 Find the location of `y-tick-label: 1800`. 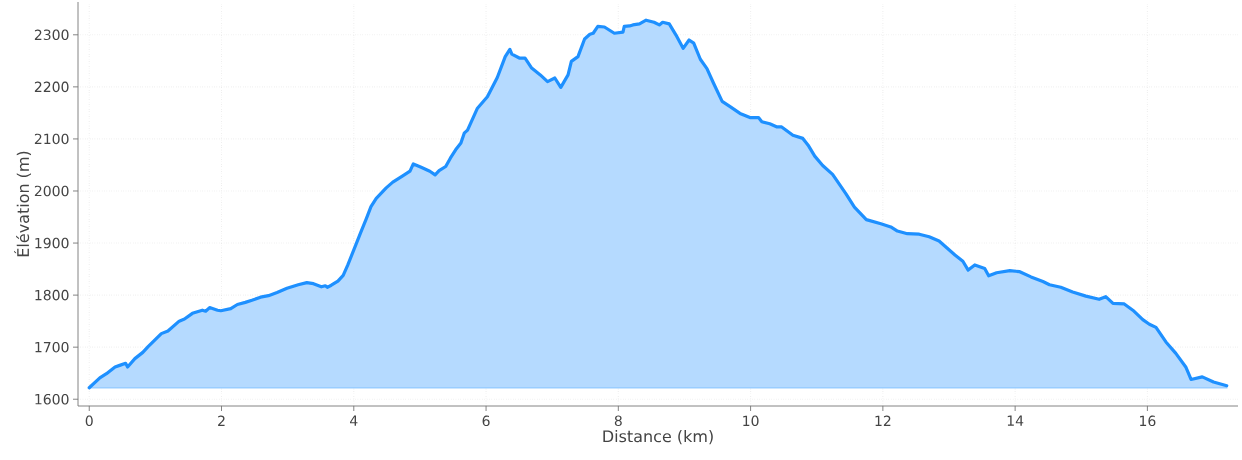

y-tick-label: 1800 is located at coordinates (52, 295).